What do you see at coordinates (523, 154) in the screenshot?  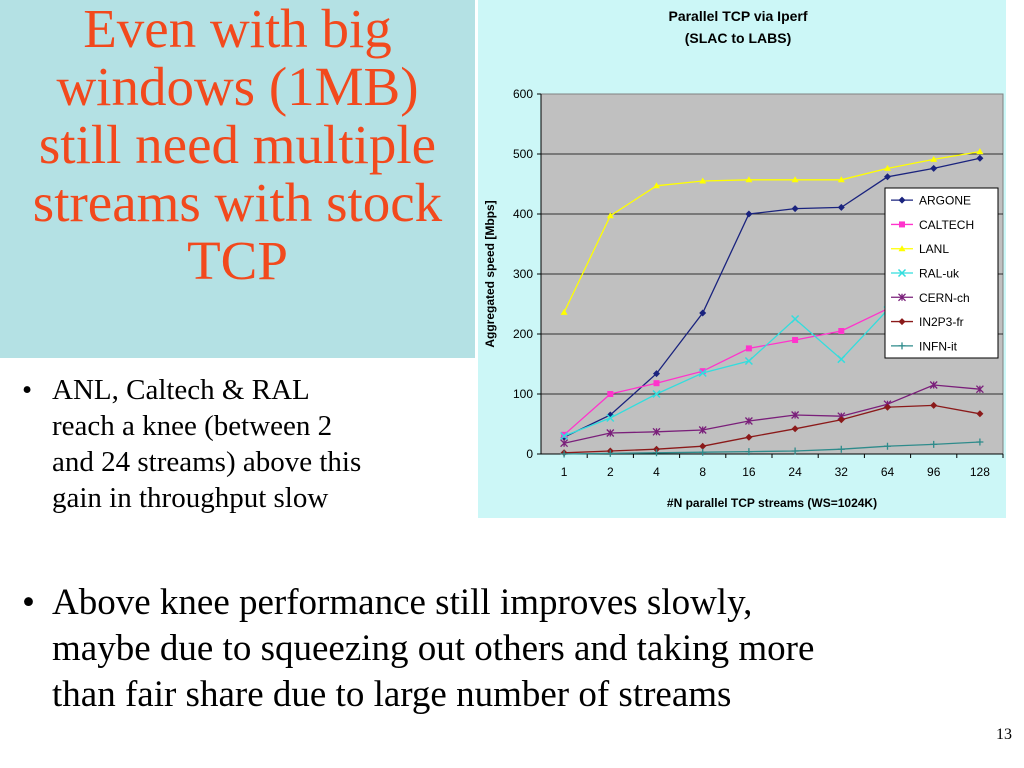 I see `y-tick-label: 500` at bounding box center [523, 154].